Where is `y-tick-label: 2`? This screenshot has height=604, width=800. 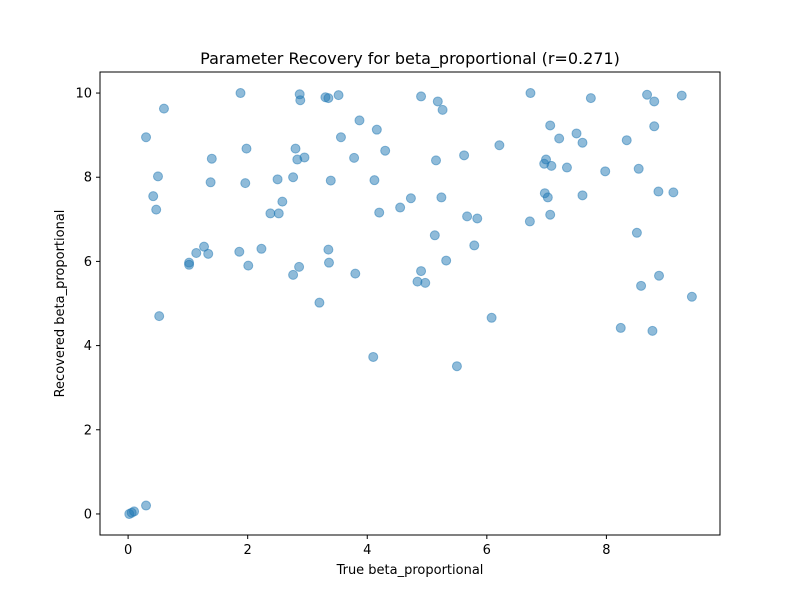 y-tick-label: 2 is located at coordinates (88, 430).